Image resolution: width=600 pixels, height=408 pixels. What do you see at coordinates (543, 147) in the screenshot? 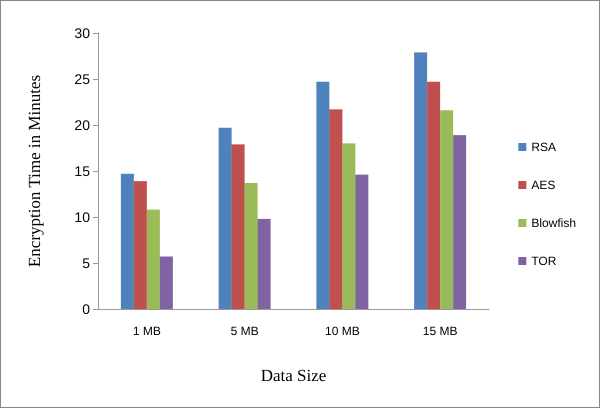
I see `legend-label: RSA` at bounding box center [543, 147].